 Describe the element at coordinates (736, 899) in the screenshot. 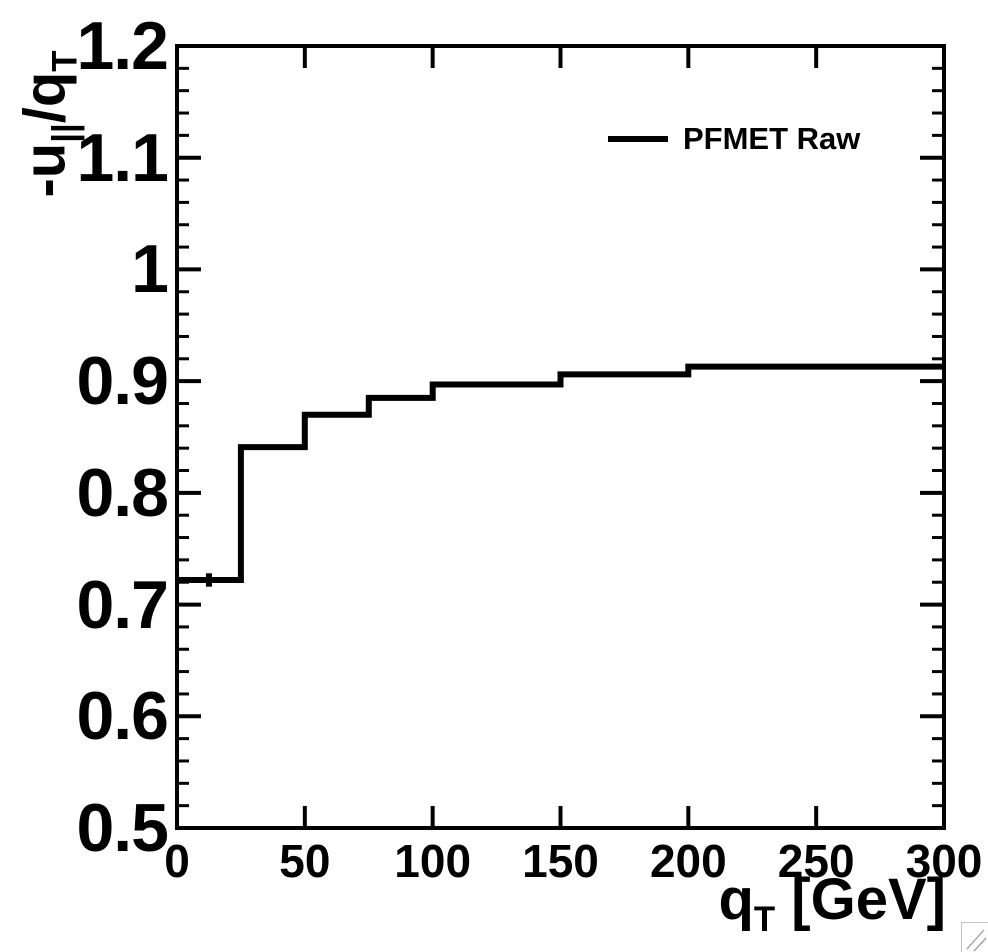

I see `axis-title-text: q` at that location.